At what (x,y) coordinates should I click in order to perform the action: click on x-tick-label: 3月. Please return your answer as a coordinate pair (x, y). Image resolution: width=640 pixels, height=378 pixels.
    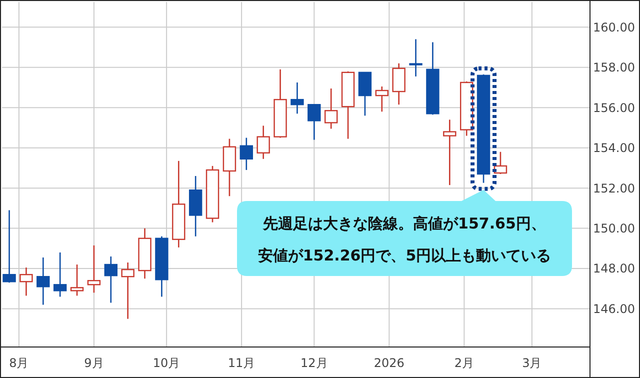
    Looking at the image, I should click on (532, 363).